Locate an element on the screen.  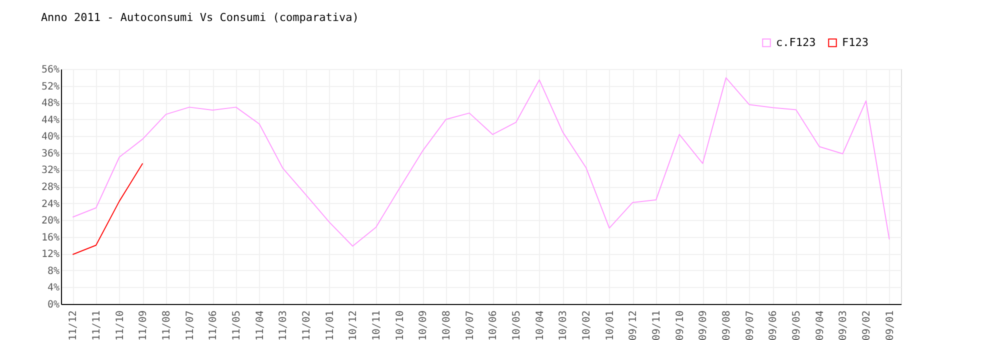
y-tick-label: 20% is located at coordinates (50, 221).